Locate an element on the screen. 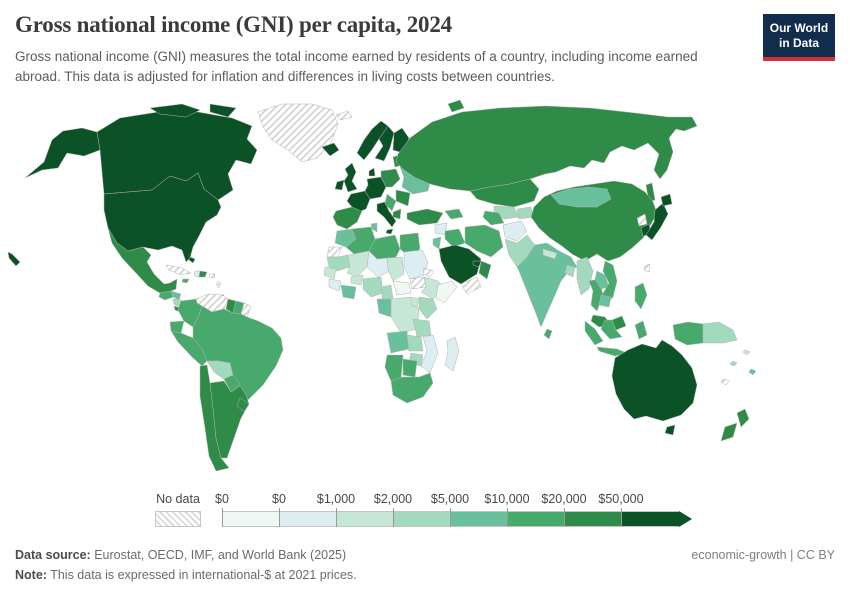  region-iceland is located at coordinates (330, 149).